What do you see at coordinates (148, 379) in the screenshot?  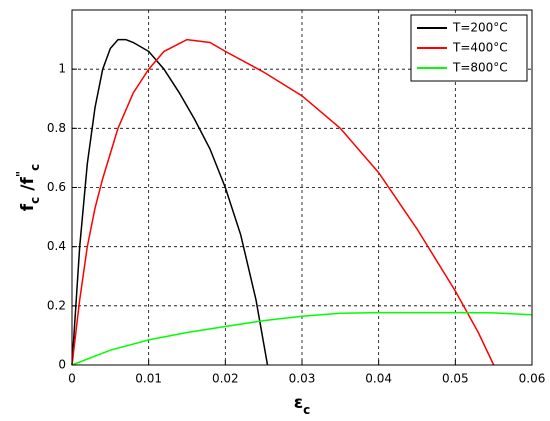 I see `x-tick-label: 0.01` at bounding box center [148, 379].